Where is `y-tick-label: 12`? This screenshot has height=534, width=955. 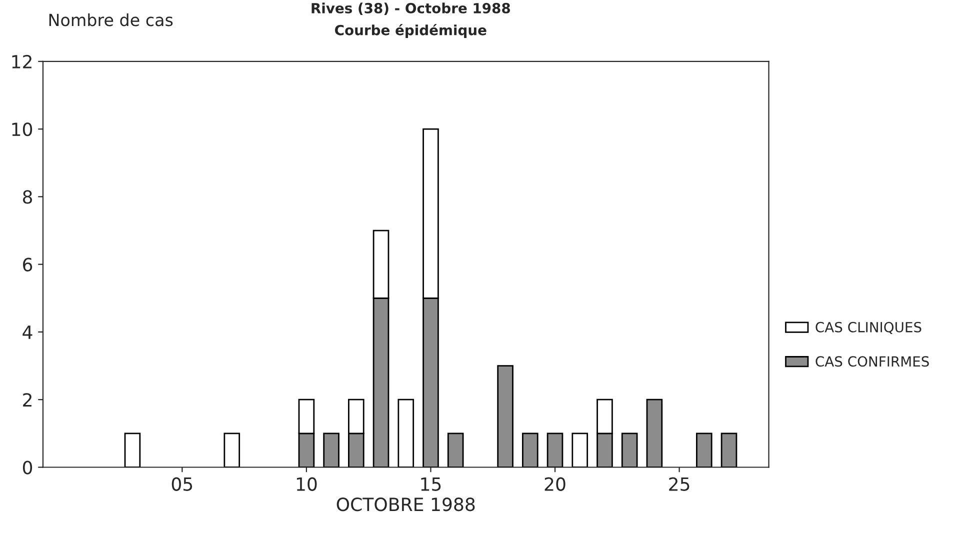 y-tick-label: 12 is located at coordinates (22, 61).